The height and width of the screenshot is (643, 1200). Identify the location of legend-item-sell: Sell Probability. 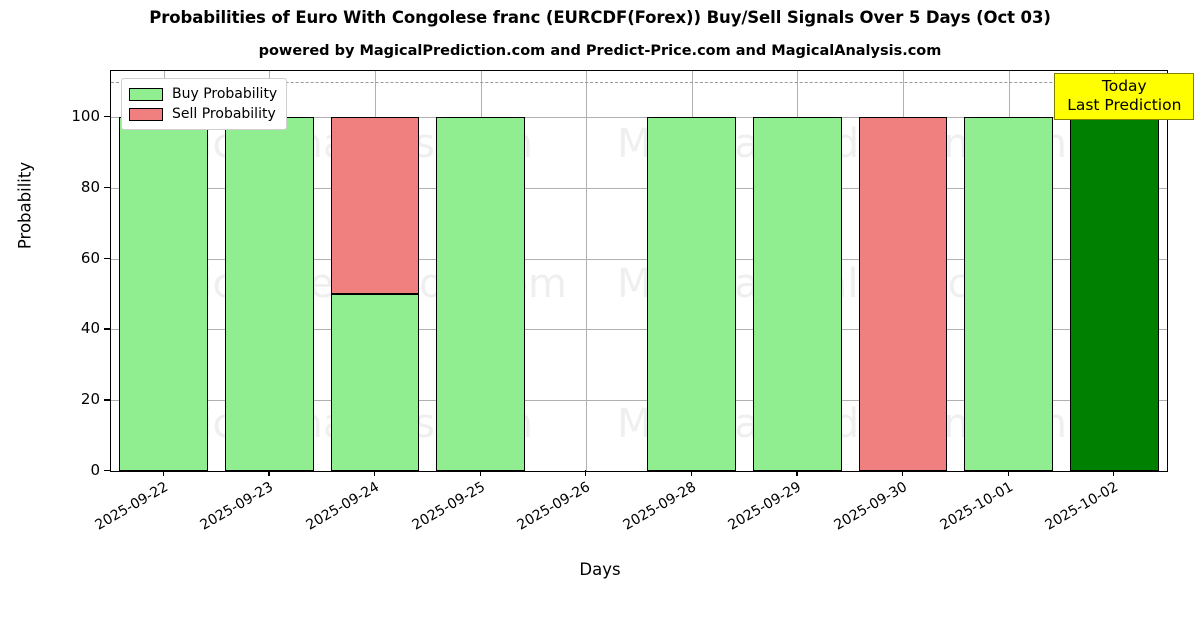
(203, 114).